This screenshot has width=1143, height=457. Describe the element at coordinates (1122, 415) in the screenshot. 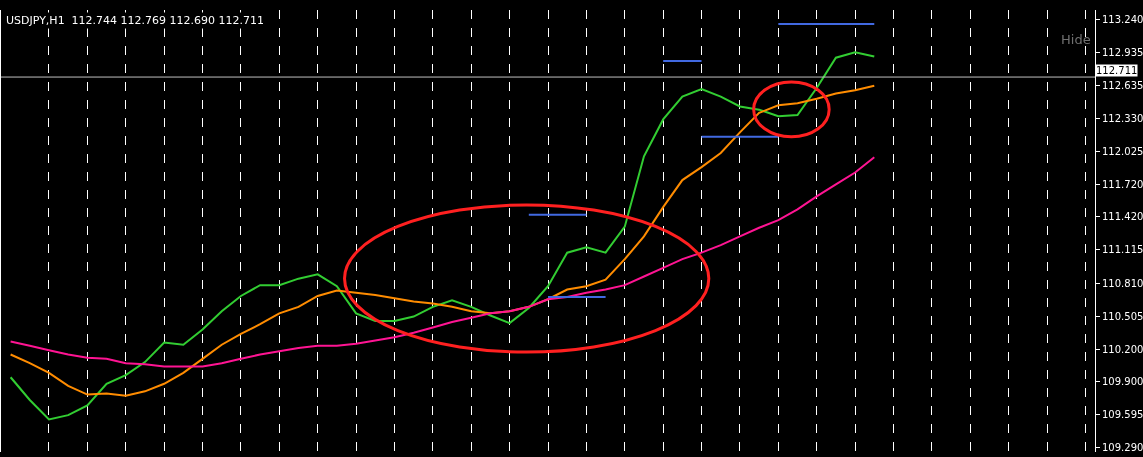

I see `y-tick-label: 109.595` at that location.